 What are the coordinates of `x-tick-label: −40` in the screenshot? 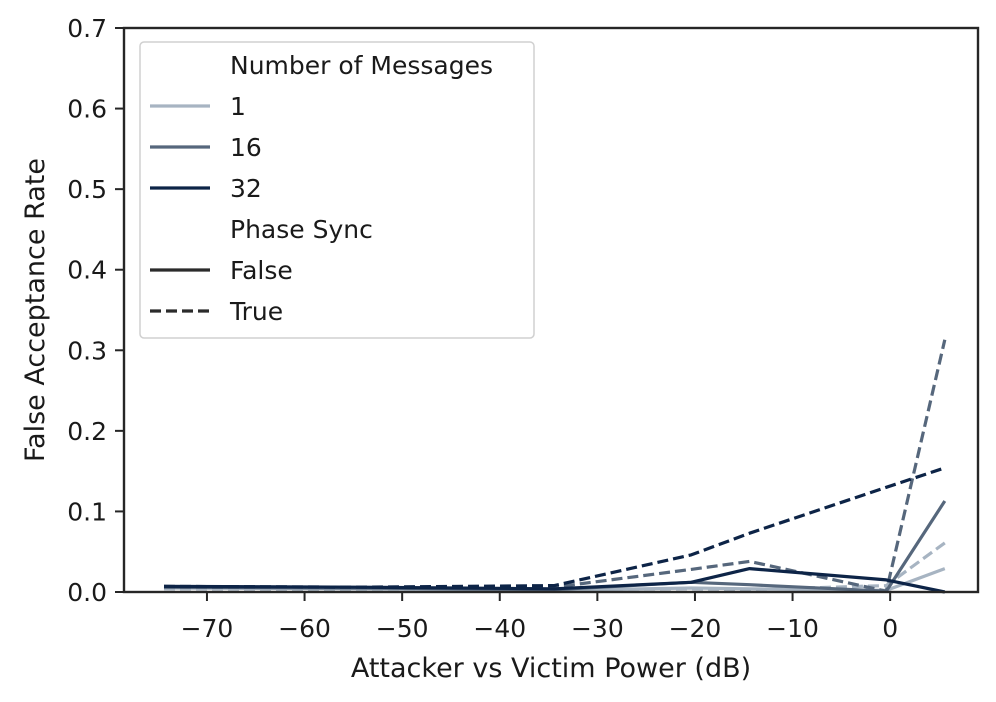 It's located at (499, 628).